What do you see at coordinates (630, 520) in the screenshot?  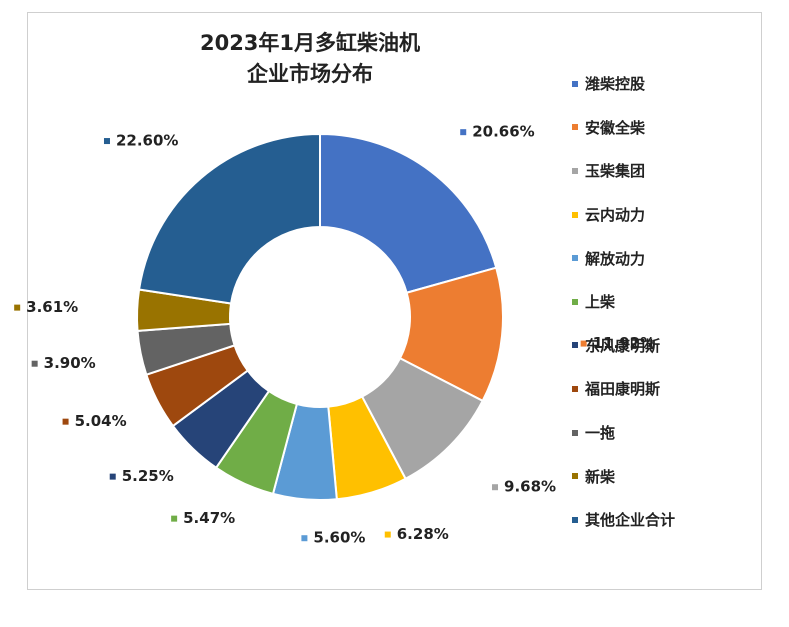 I see `legend-label: 其他企业合计` at bounding box center [630, 520].